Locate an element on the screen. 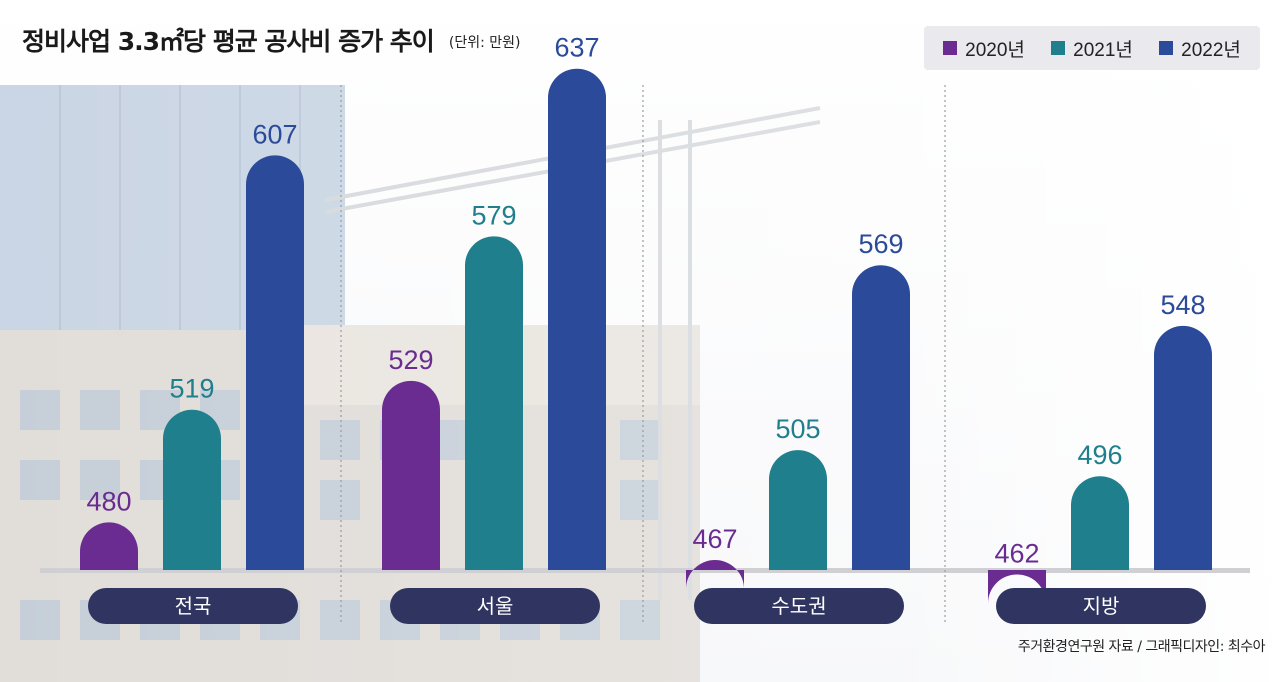  legend-swatch-2021 is located at coordinates (1058, 48).